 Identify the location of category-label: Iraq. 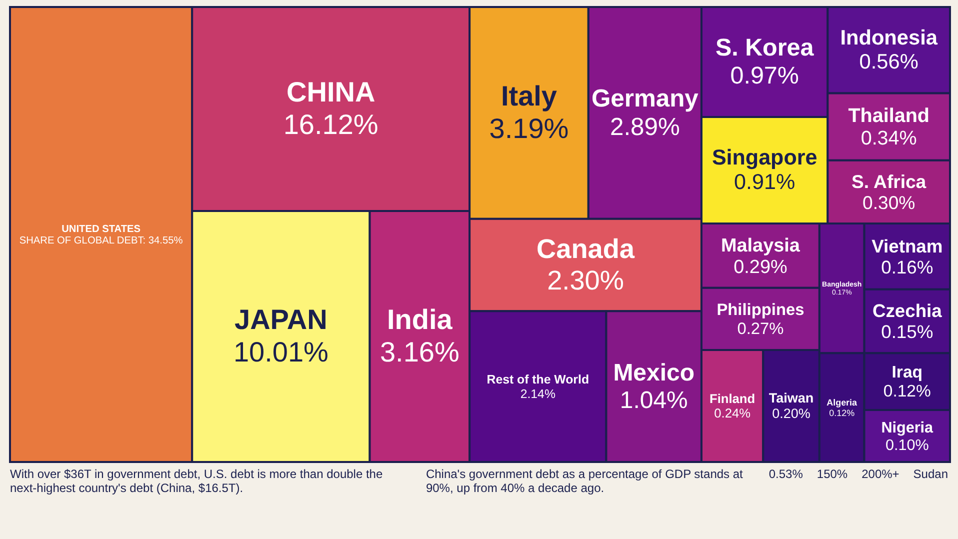
(907, 372).